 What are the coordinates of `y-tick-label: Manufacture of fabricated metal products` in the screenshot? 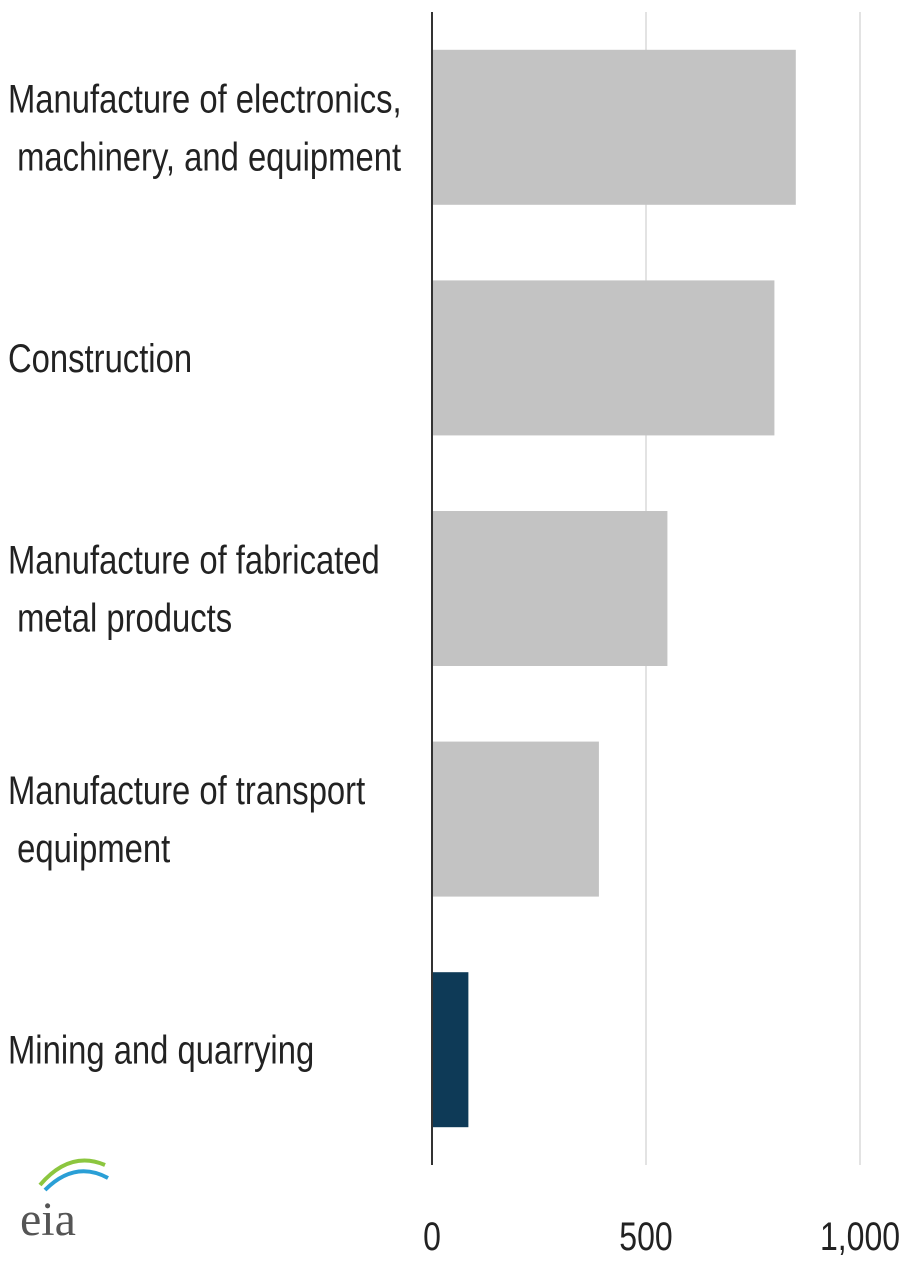 It's located at (194, 588).